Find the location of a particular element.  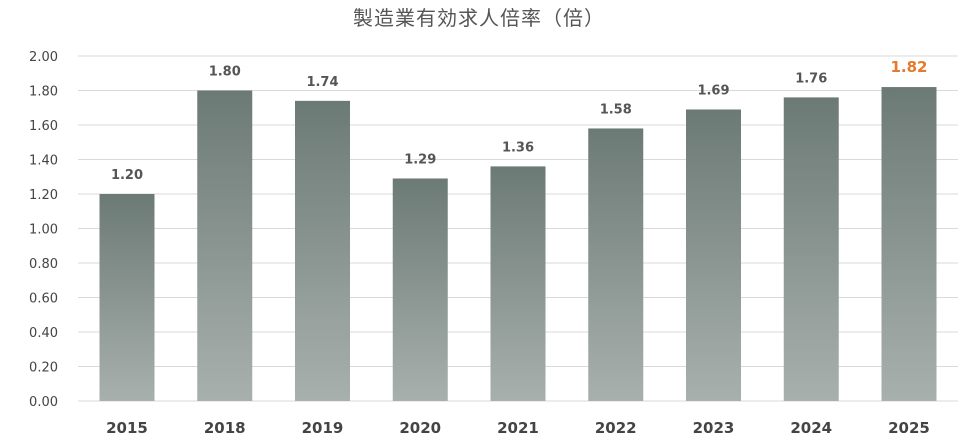

data-label-2019: 1.74 is located at coordinates (322, 82).